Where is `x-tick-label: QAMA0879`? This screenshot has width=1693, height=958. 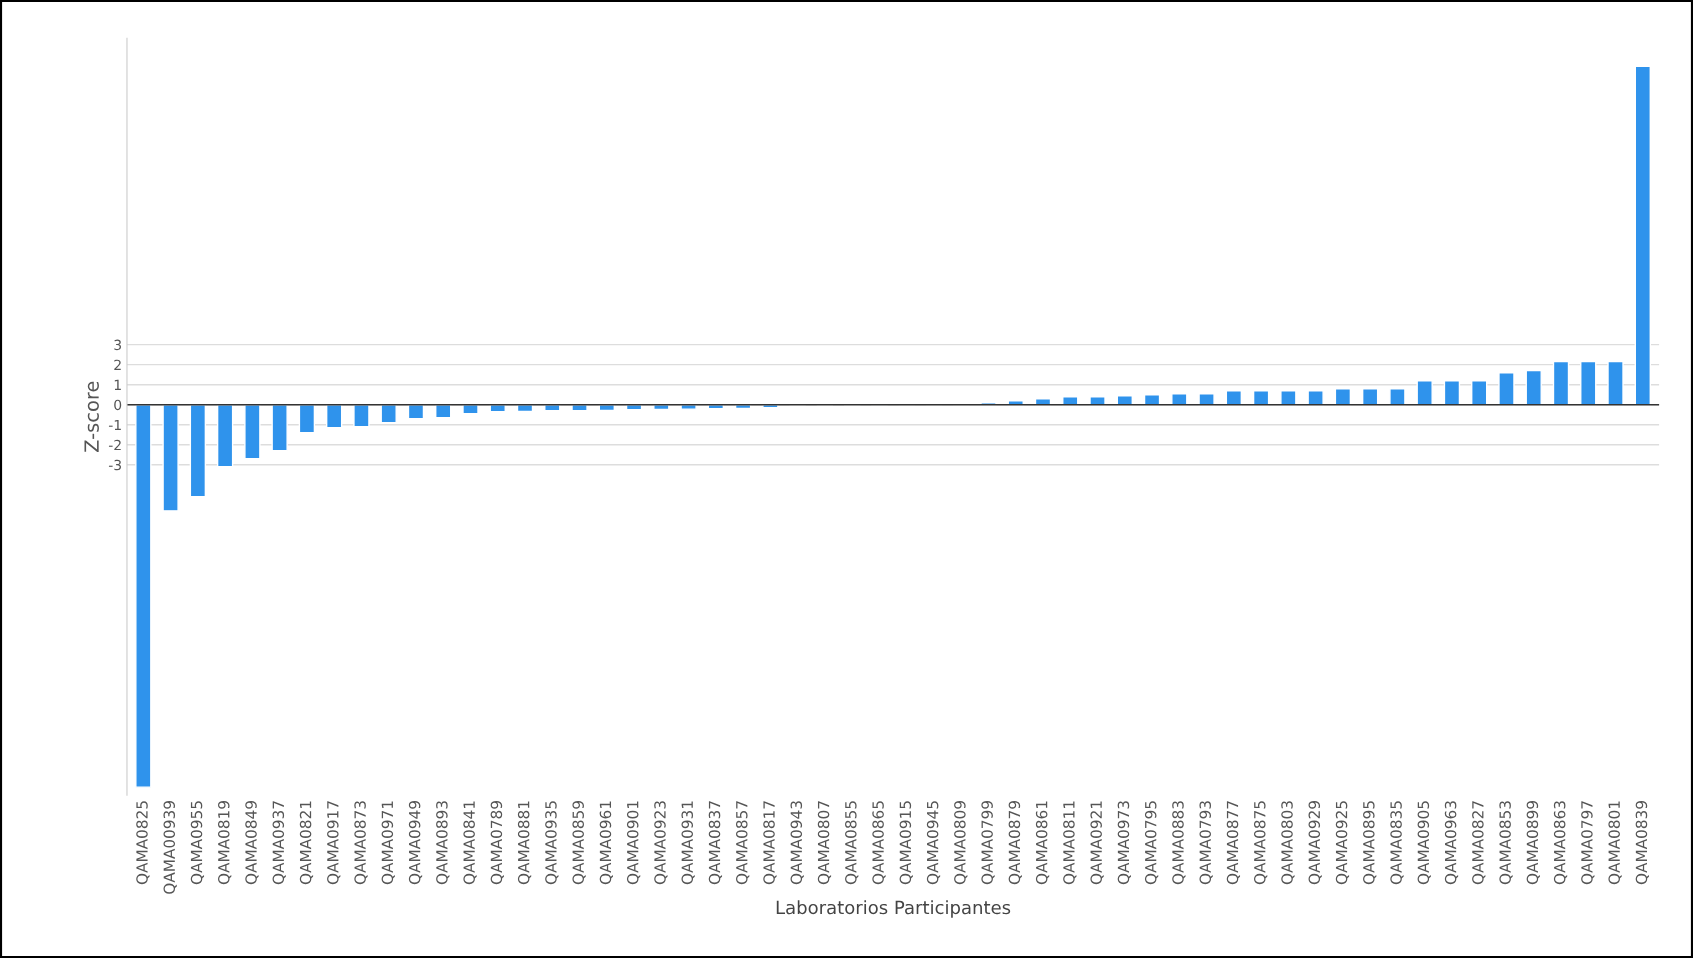 x-tick-label: QAMA0879 is located at coordinates (1015, 843).